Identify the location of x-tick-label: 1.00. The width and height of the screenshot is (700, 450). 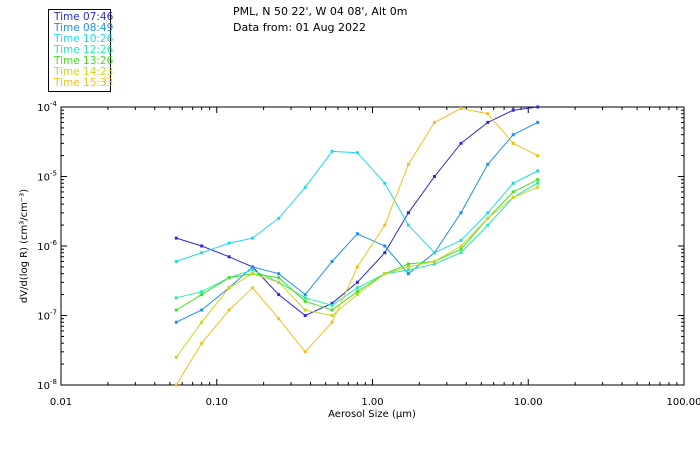
(372, 402).